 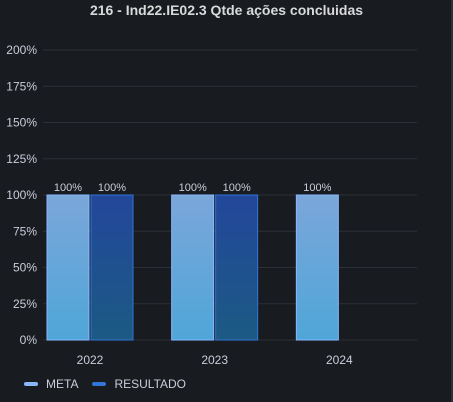 I want to click on y-tick-label: 100%, so click(x=21, y=195).